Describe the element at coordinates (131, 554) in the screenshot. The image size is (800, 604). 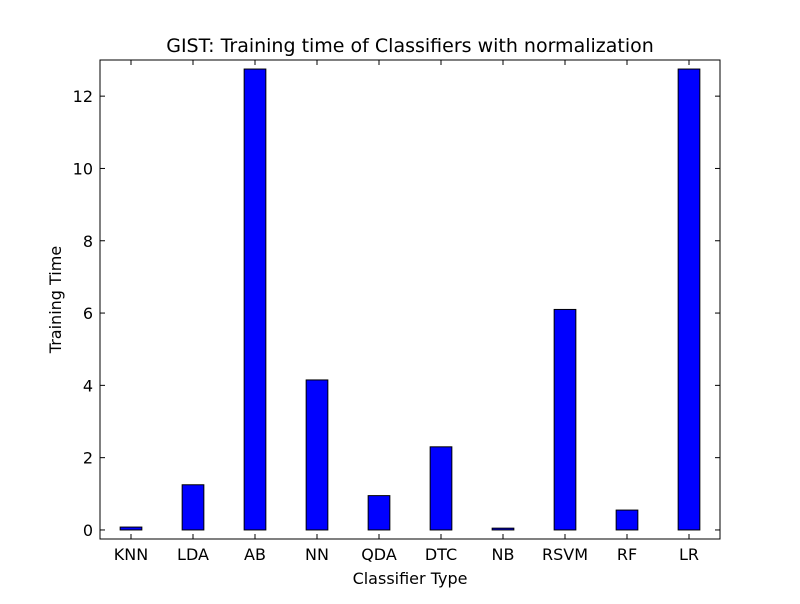
I see `x-tick-label: KNN` at that location.